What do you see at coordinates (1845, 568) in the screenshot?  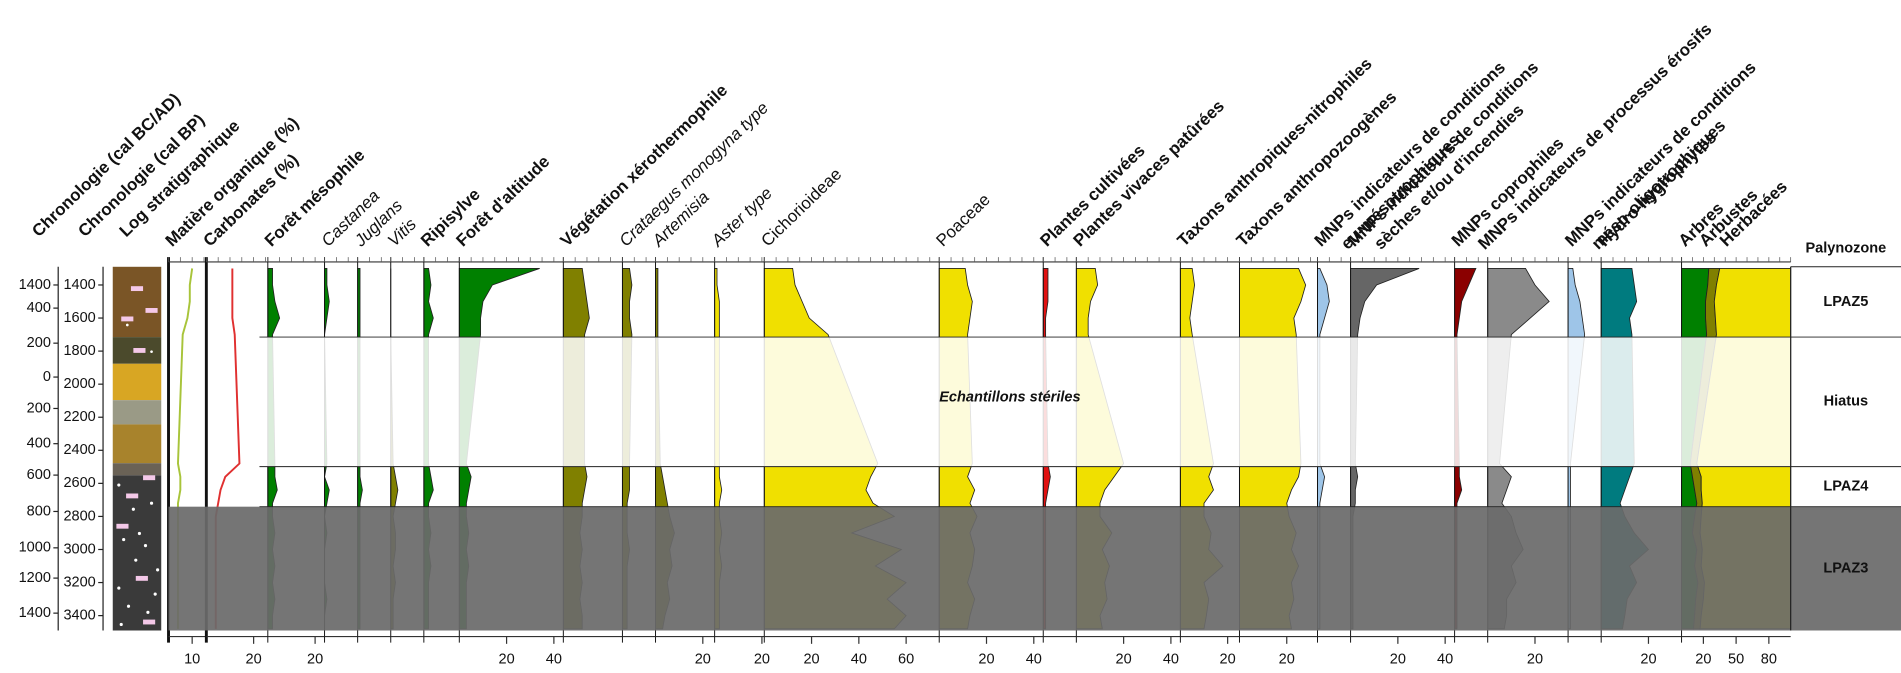 I see `zone-label: LPAZ3` at bounding box center [1845, 568].